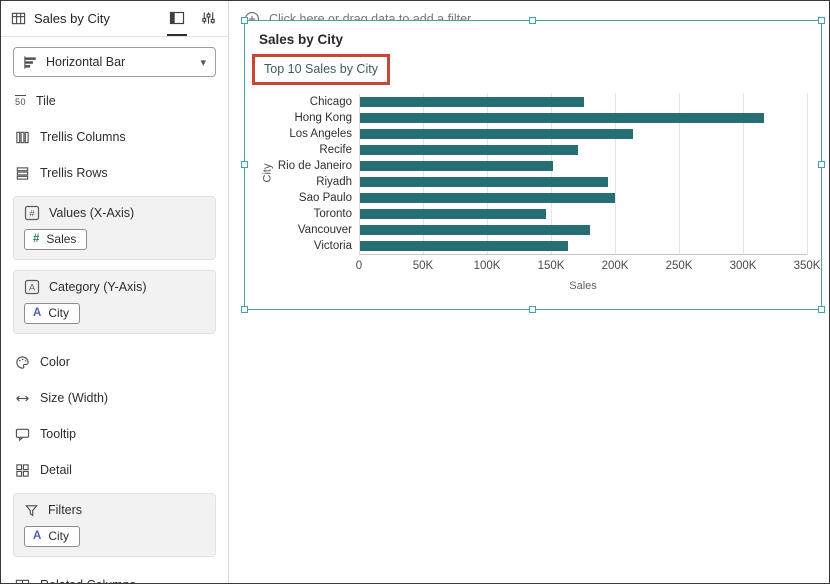 This screenshot has height=584, width=830. Describe the element at coordinates (114, 362) in the screenshot. I see `sidebar-item-color: Color` at that location.